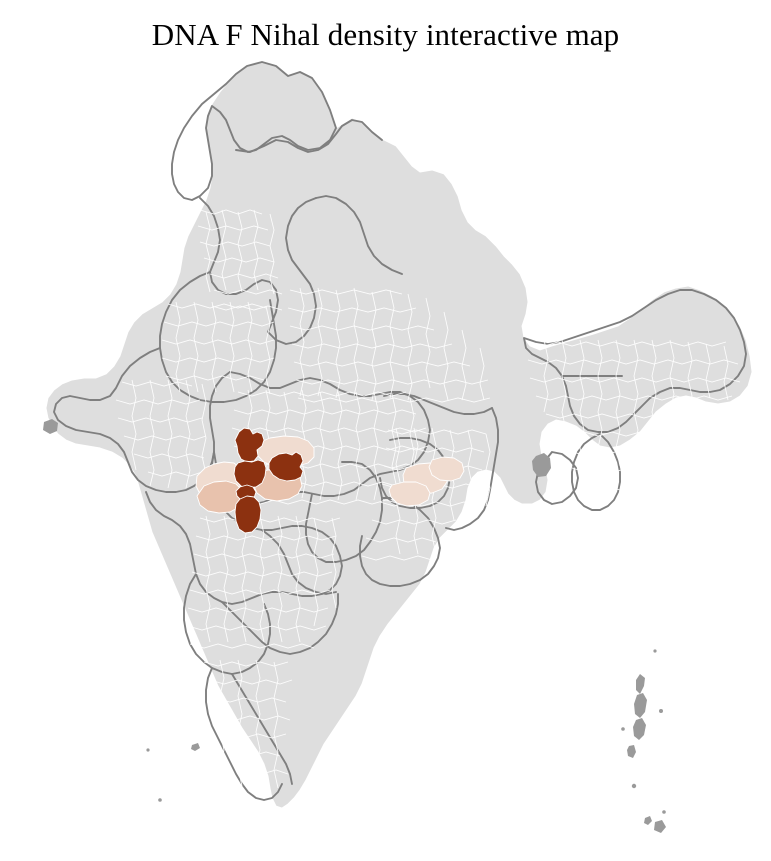 This screenshot has height=861, width=771. Describe the element at coordinates (409, 494) in the screenshot. I see `region-eastern-low-cluster-b` at that location.